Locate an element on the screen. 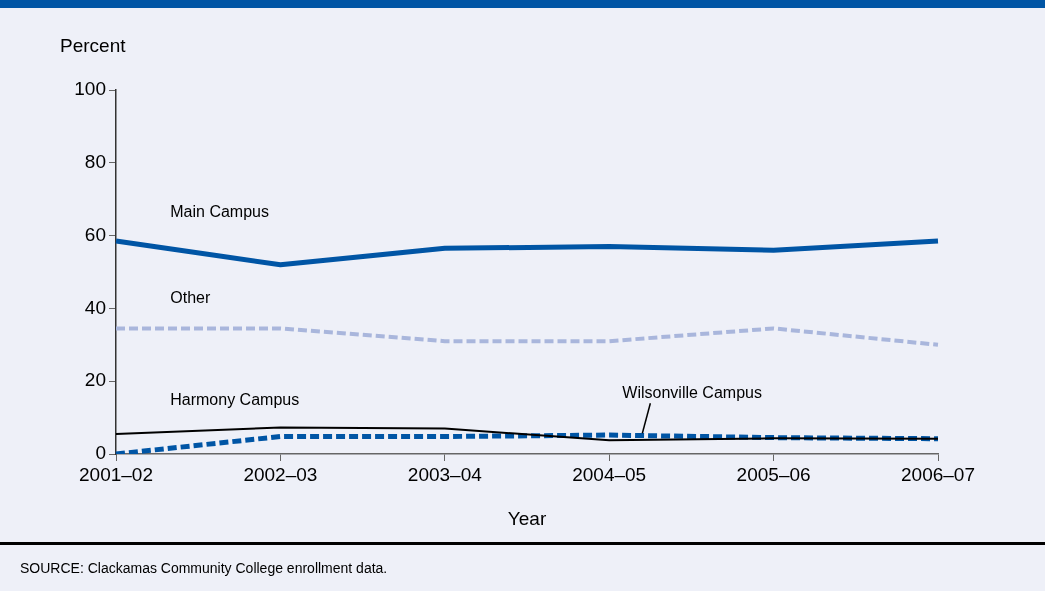 The height and width of the screenshot is (591, 1045). y-tick-label: 60 is located at coordinates (95, 234).